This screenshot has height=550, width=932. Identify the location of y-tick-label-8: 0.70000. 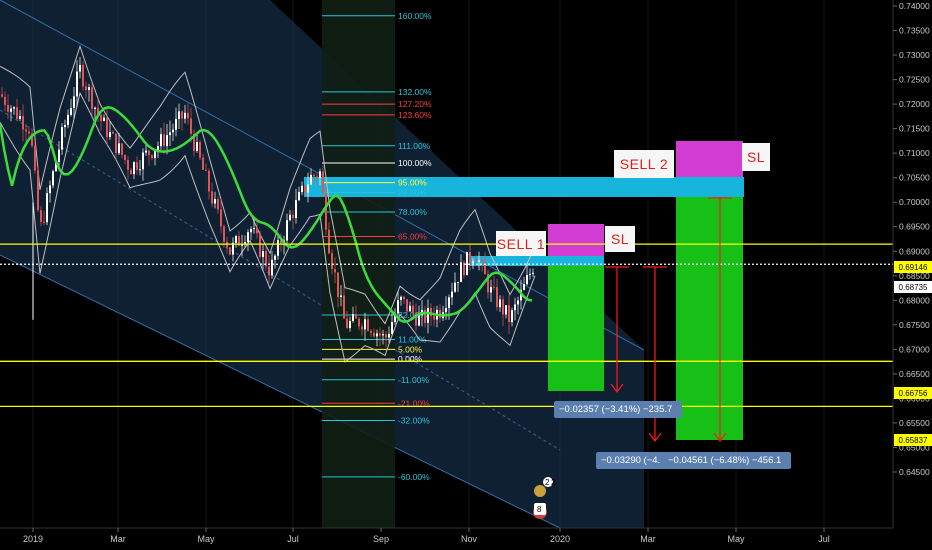
(914, 202).